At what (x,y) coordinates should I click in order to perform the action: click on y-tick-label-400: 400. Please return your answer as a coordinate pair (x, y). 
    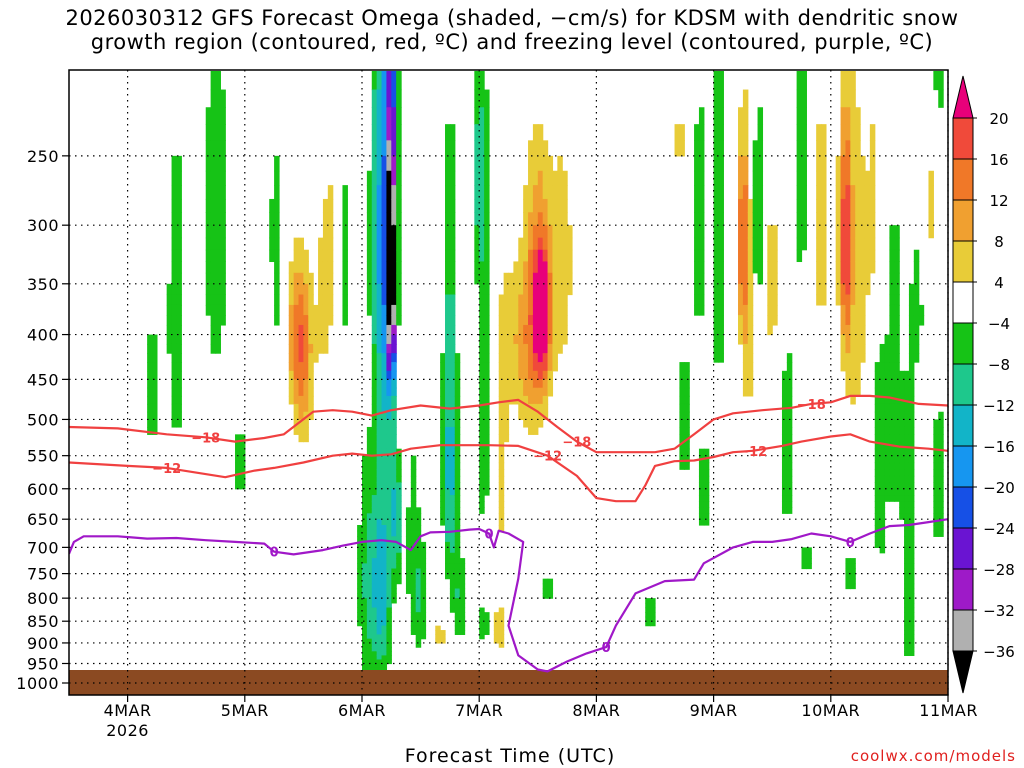
    Looking at the image, I should click on (43, 335).